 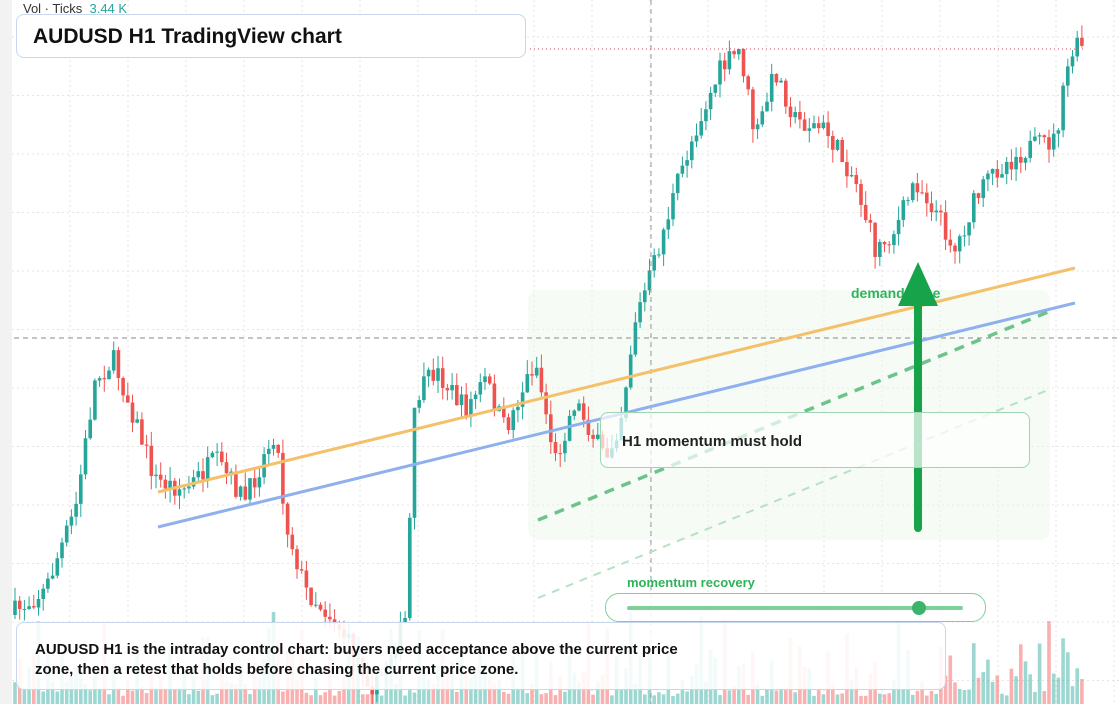 What do you see at coordinates (53, 8) in the screenshot?
I see `vol-label: Vol · Ticks` at bounding box center [53, 8].